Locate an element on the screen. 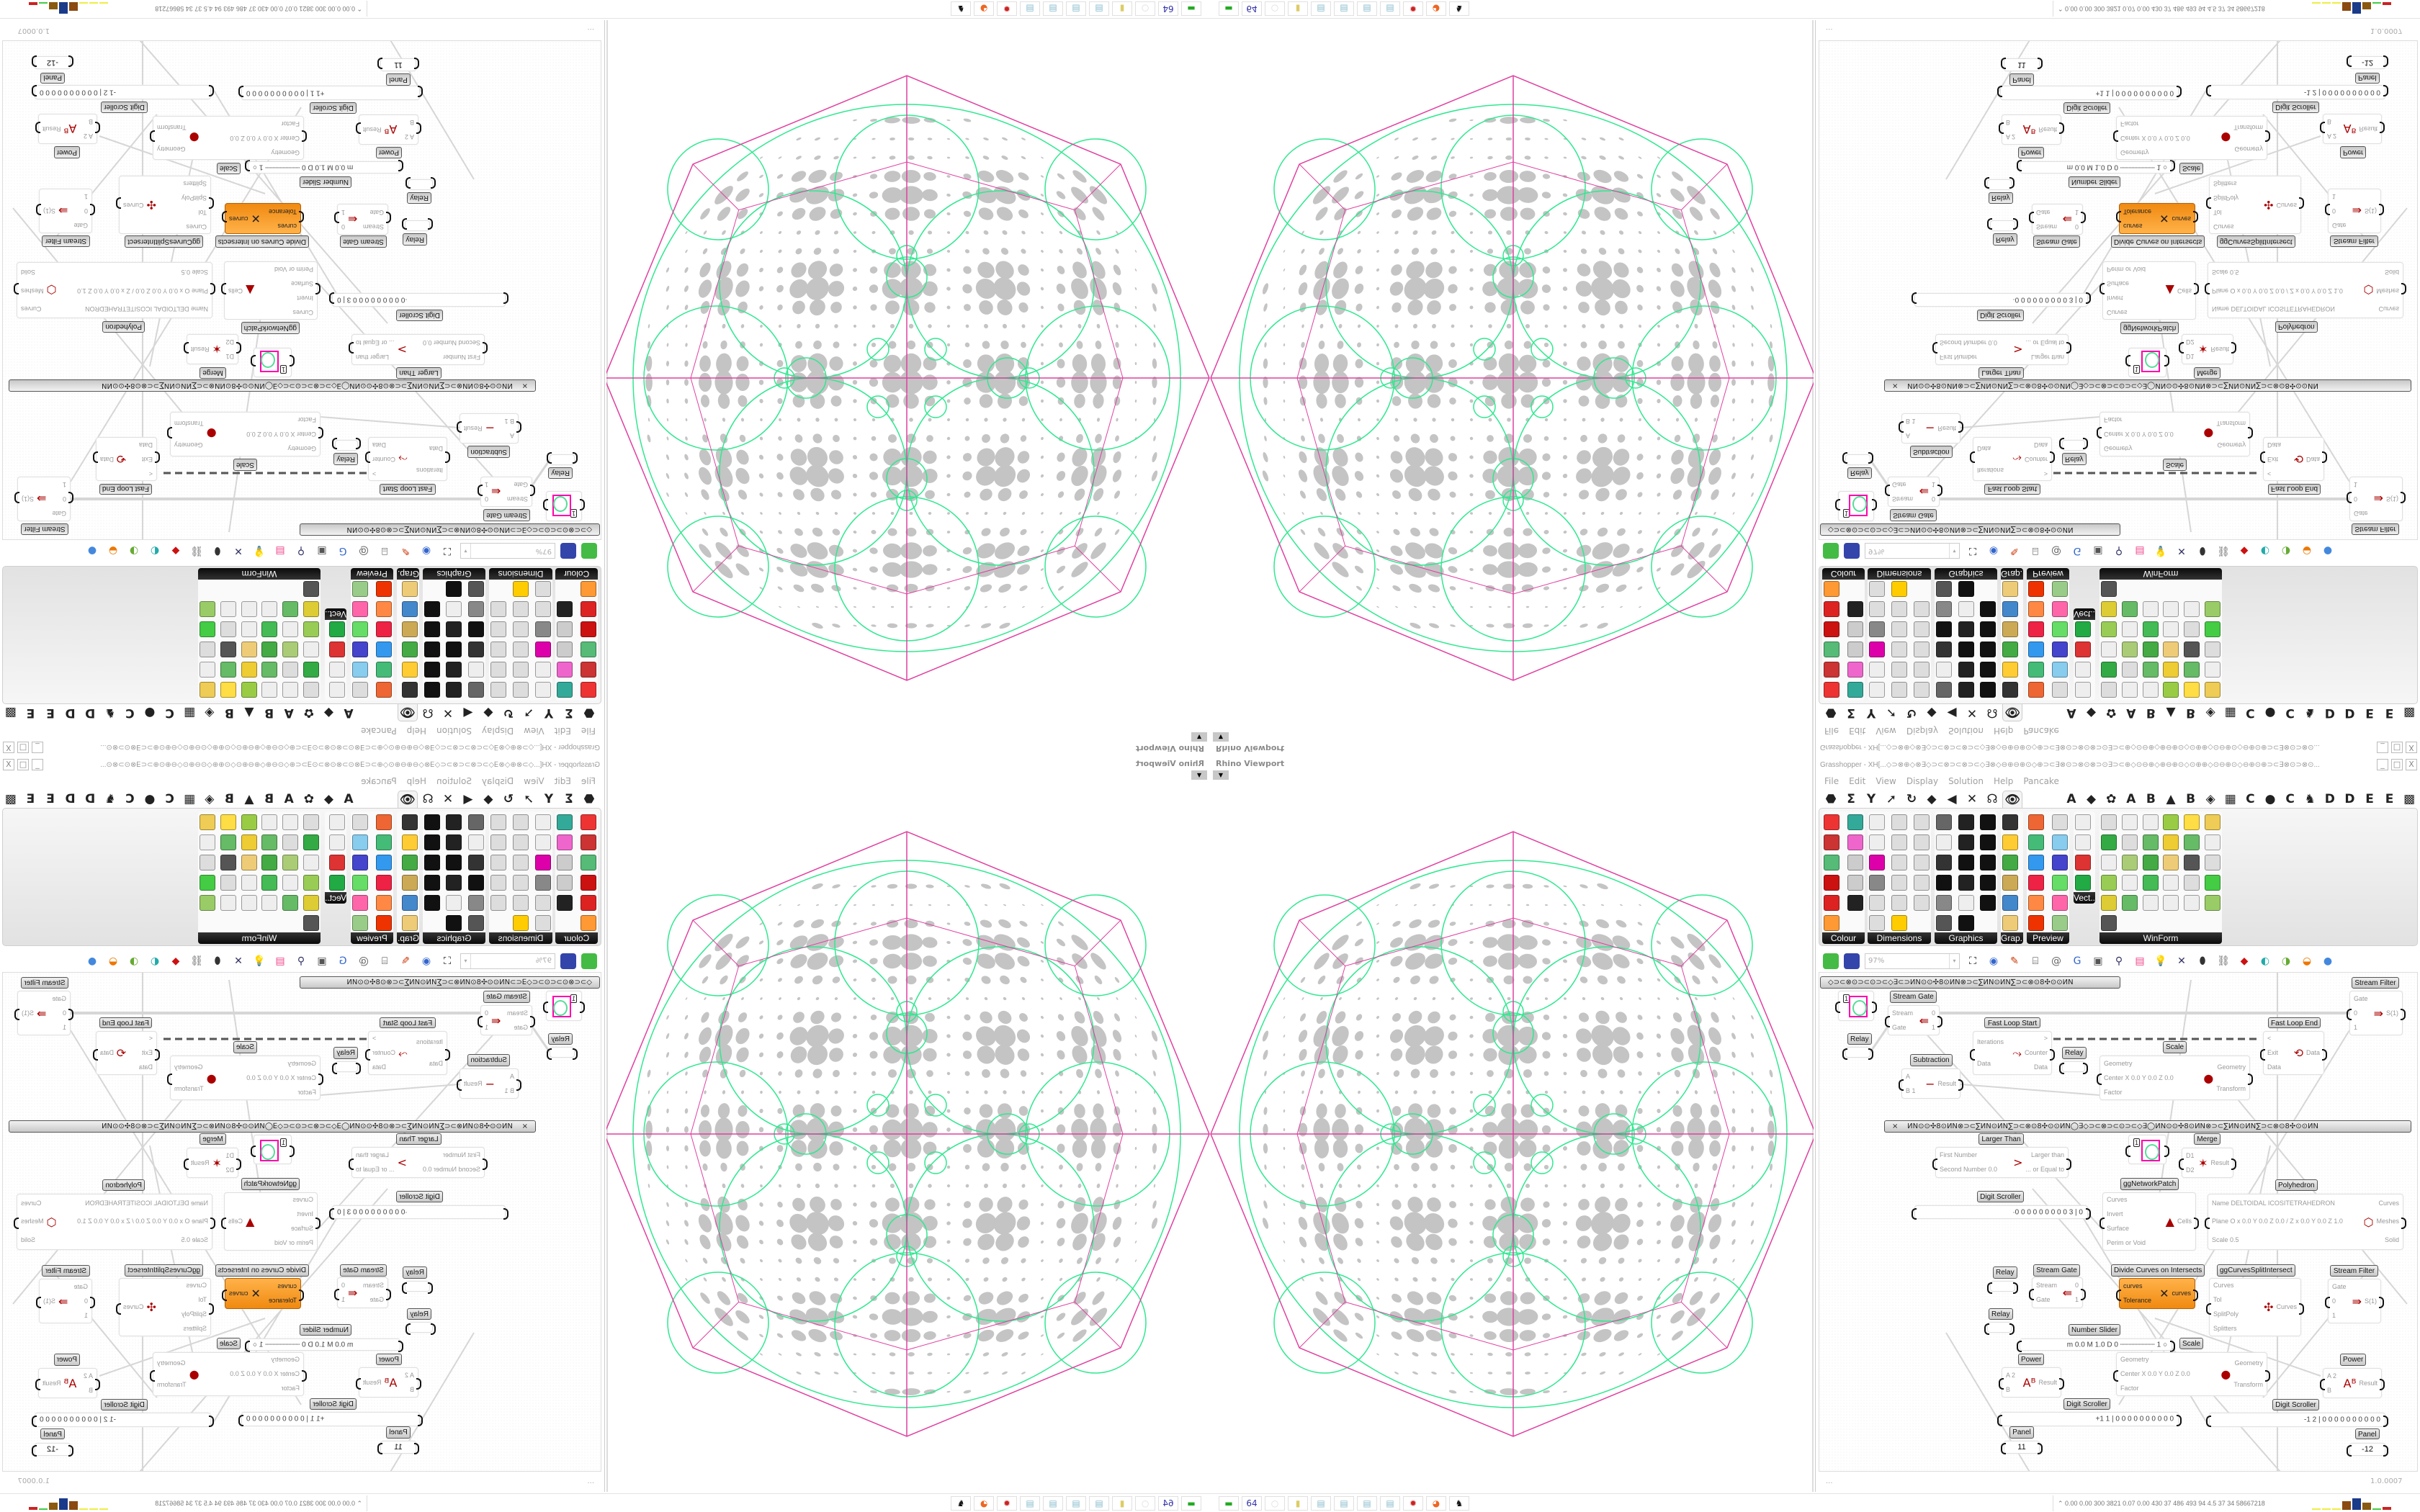 The width and height of the screenshot is (2420, 1512). terminal-icon: ▬ is located at coordinates (1191, 8).